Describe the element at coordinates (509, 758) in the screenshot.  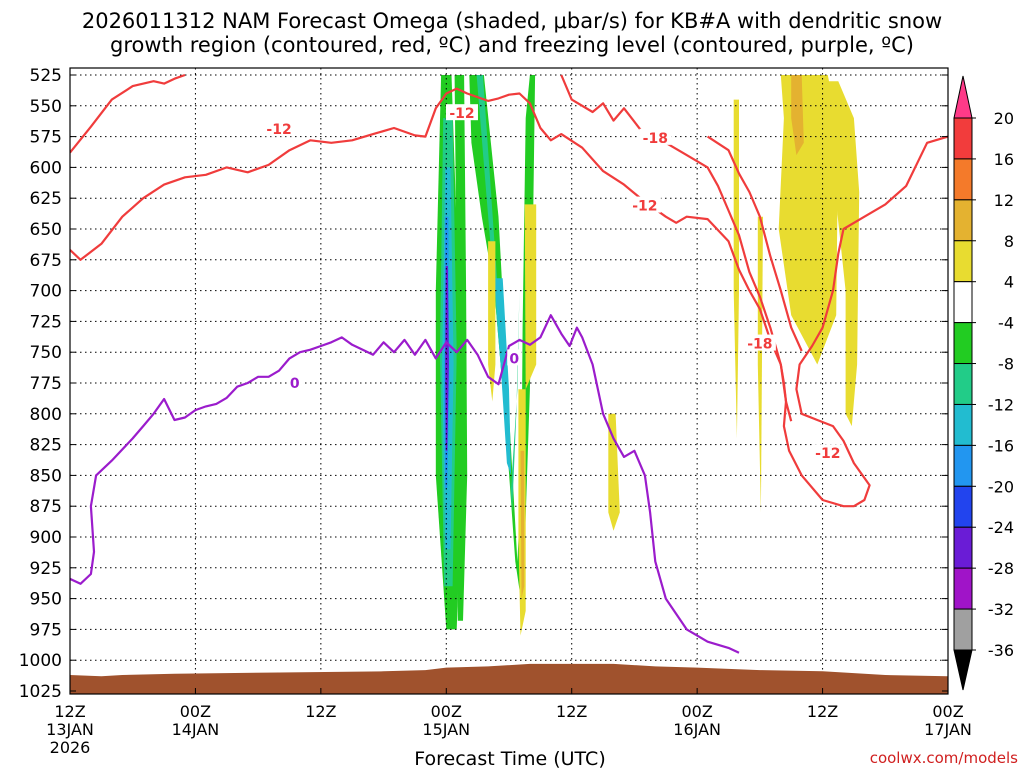
I see `x-axis-title: Forecast Time (UTC)` at that location.